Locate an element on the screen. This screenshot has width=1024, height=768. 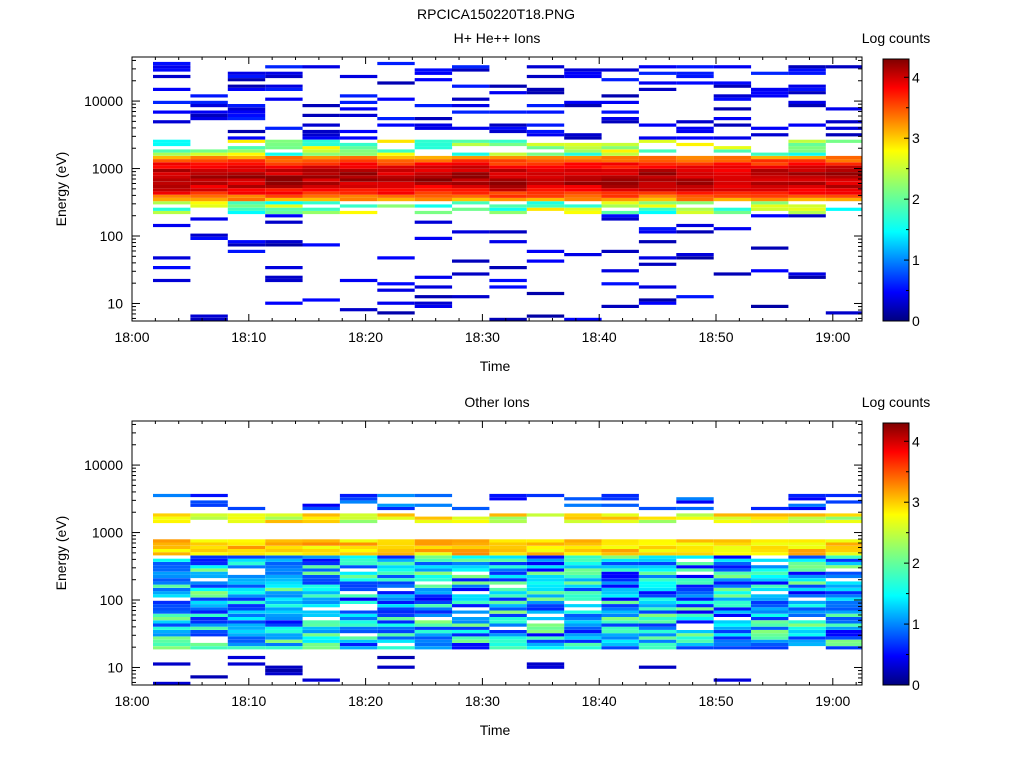
x-tick-label: 19:00 is located at coordinates (832, 337).